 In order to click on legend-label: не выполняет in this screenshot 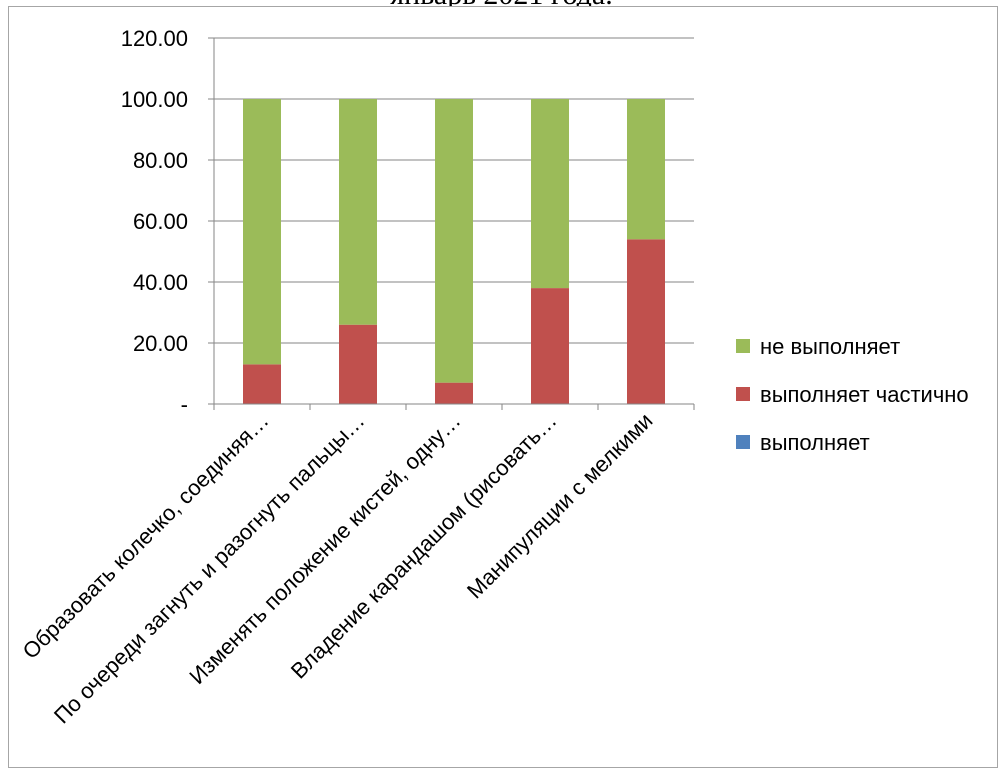, I will do `click(830, 346)`.